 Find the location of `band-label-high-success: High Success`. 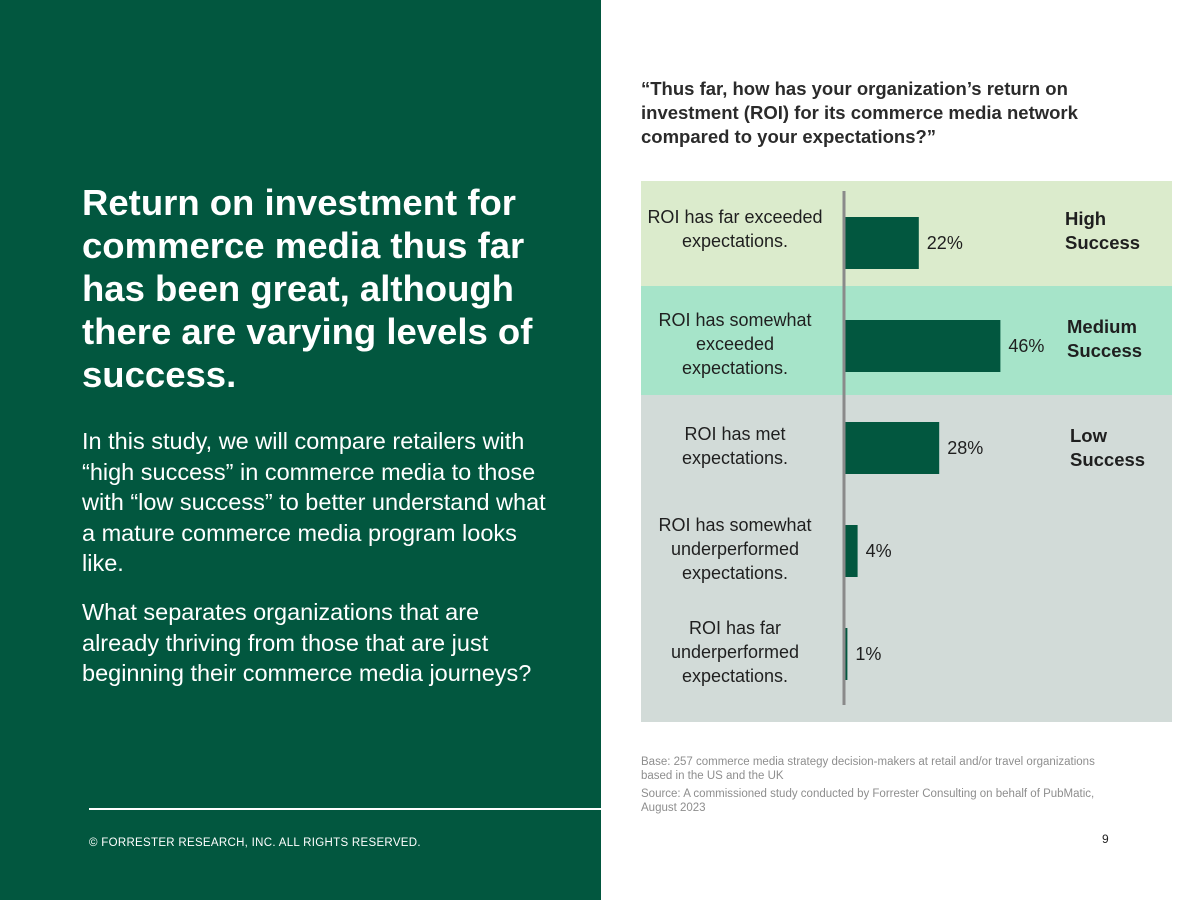

band-label-high-success: High Success is located at coordinates (1103, 230).